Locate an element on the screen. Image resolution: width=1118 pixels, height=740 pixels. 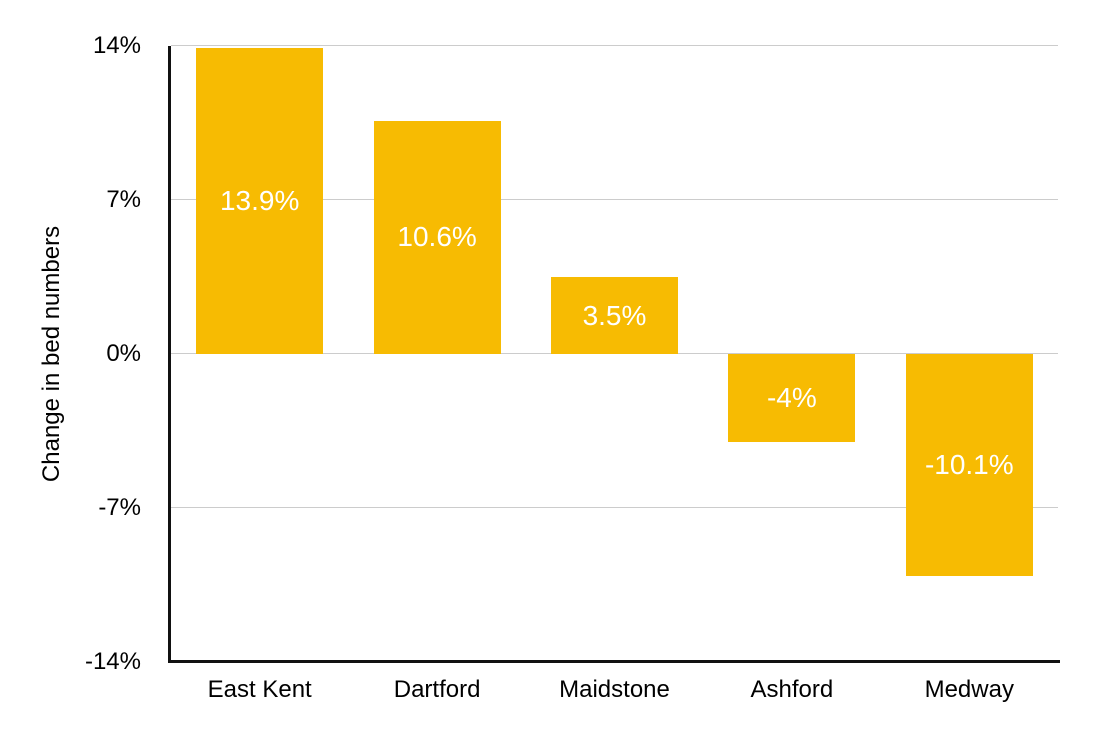
x-category-label: East Kent is located at coordinates (259, 689).